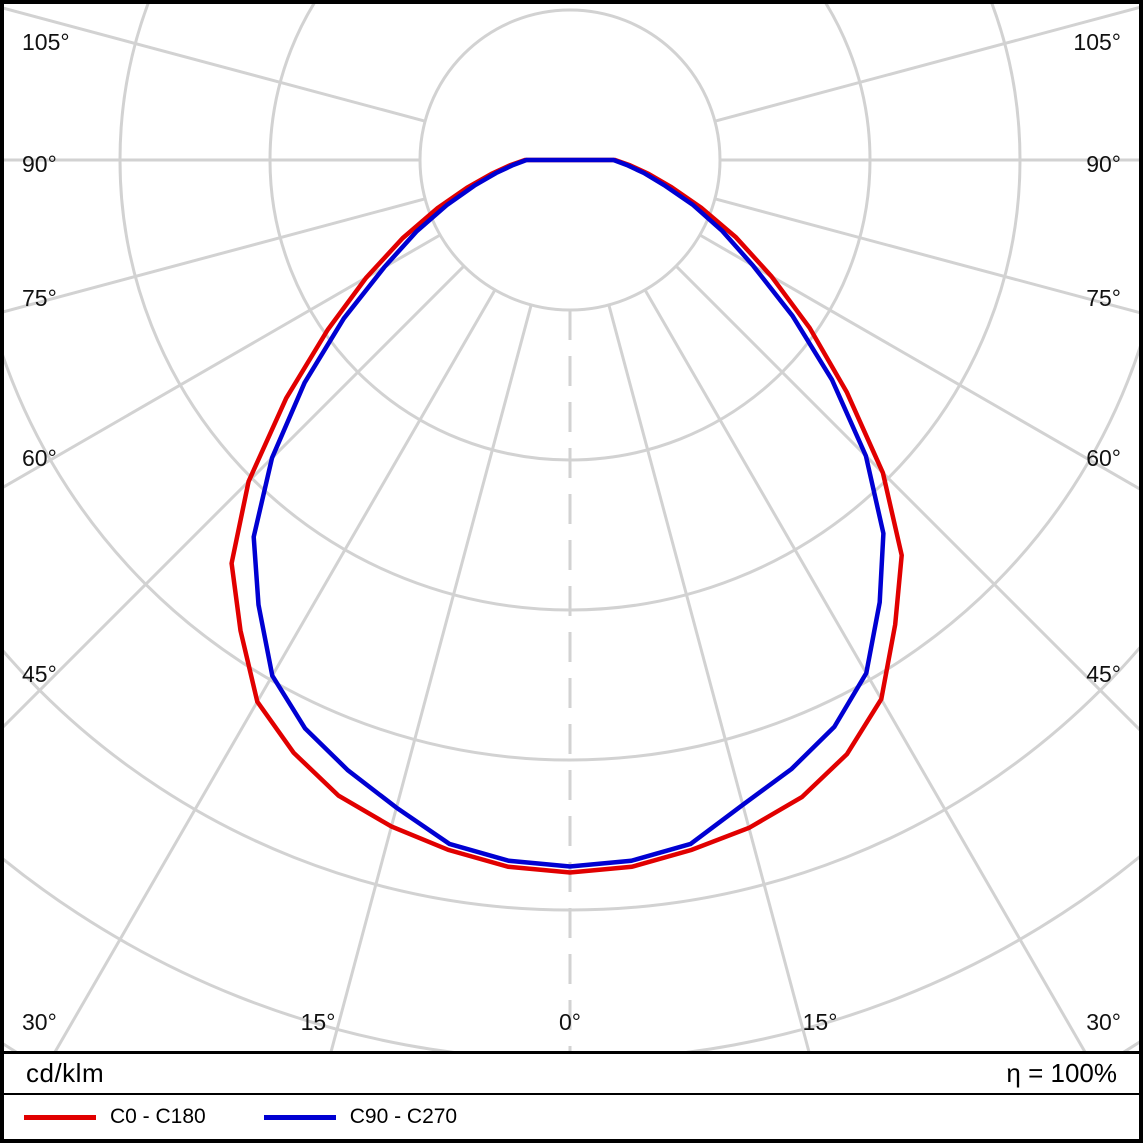  What do you see at coordinates (39, 164) in the screenshot?
I see `angle-label-left: 90°` at bounding box center [39, 164].